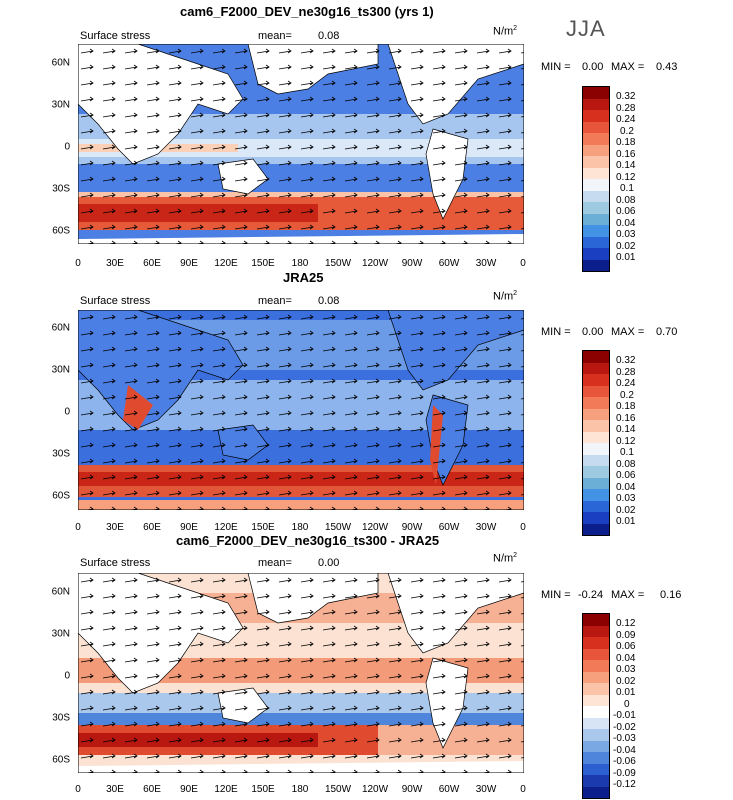 Image resolution: width=733 pixels, height=800 pixels. I want to click on panel2-xtick: 90W, so click(412, 527).